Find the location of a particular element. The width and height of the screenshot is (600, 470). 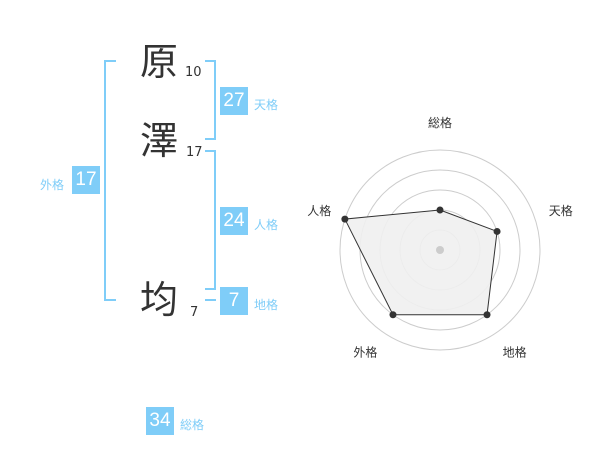

name-char-2: 澤 is located at coordinates (159, 141).